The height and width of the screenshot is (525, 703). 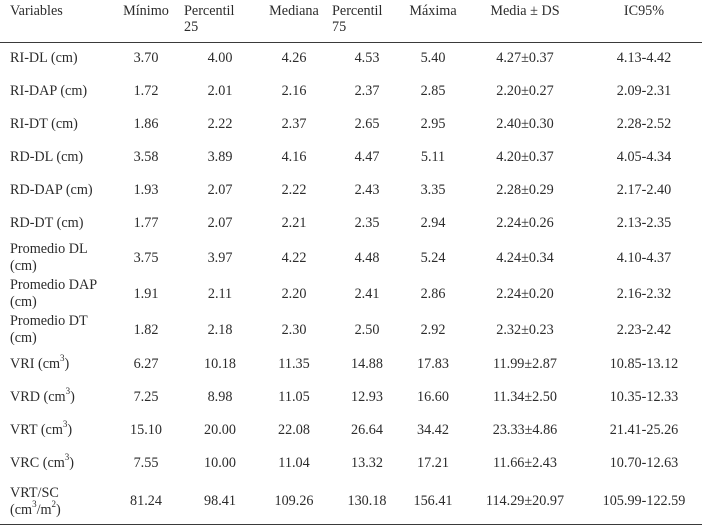 What do you see at coordinates (433, 124) in the screenshot?
I see `cell-maxima: 2.95` at bounding box center [433, 124].